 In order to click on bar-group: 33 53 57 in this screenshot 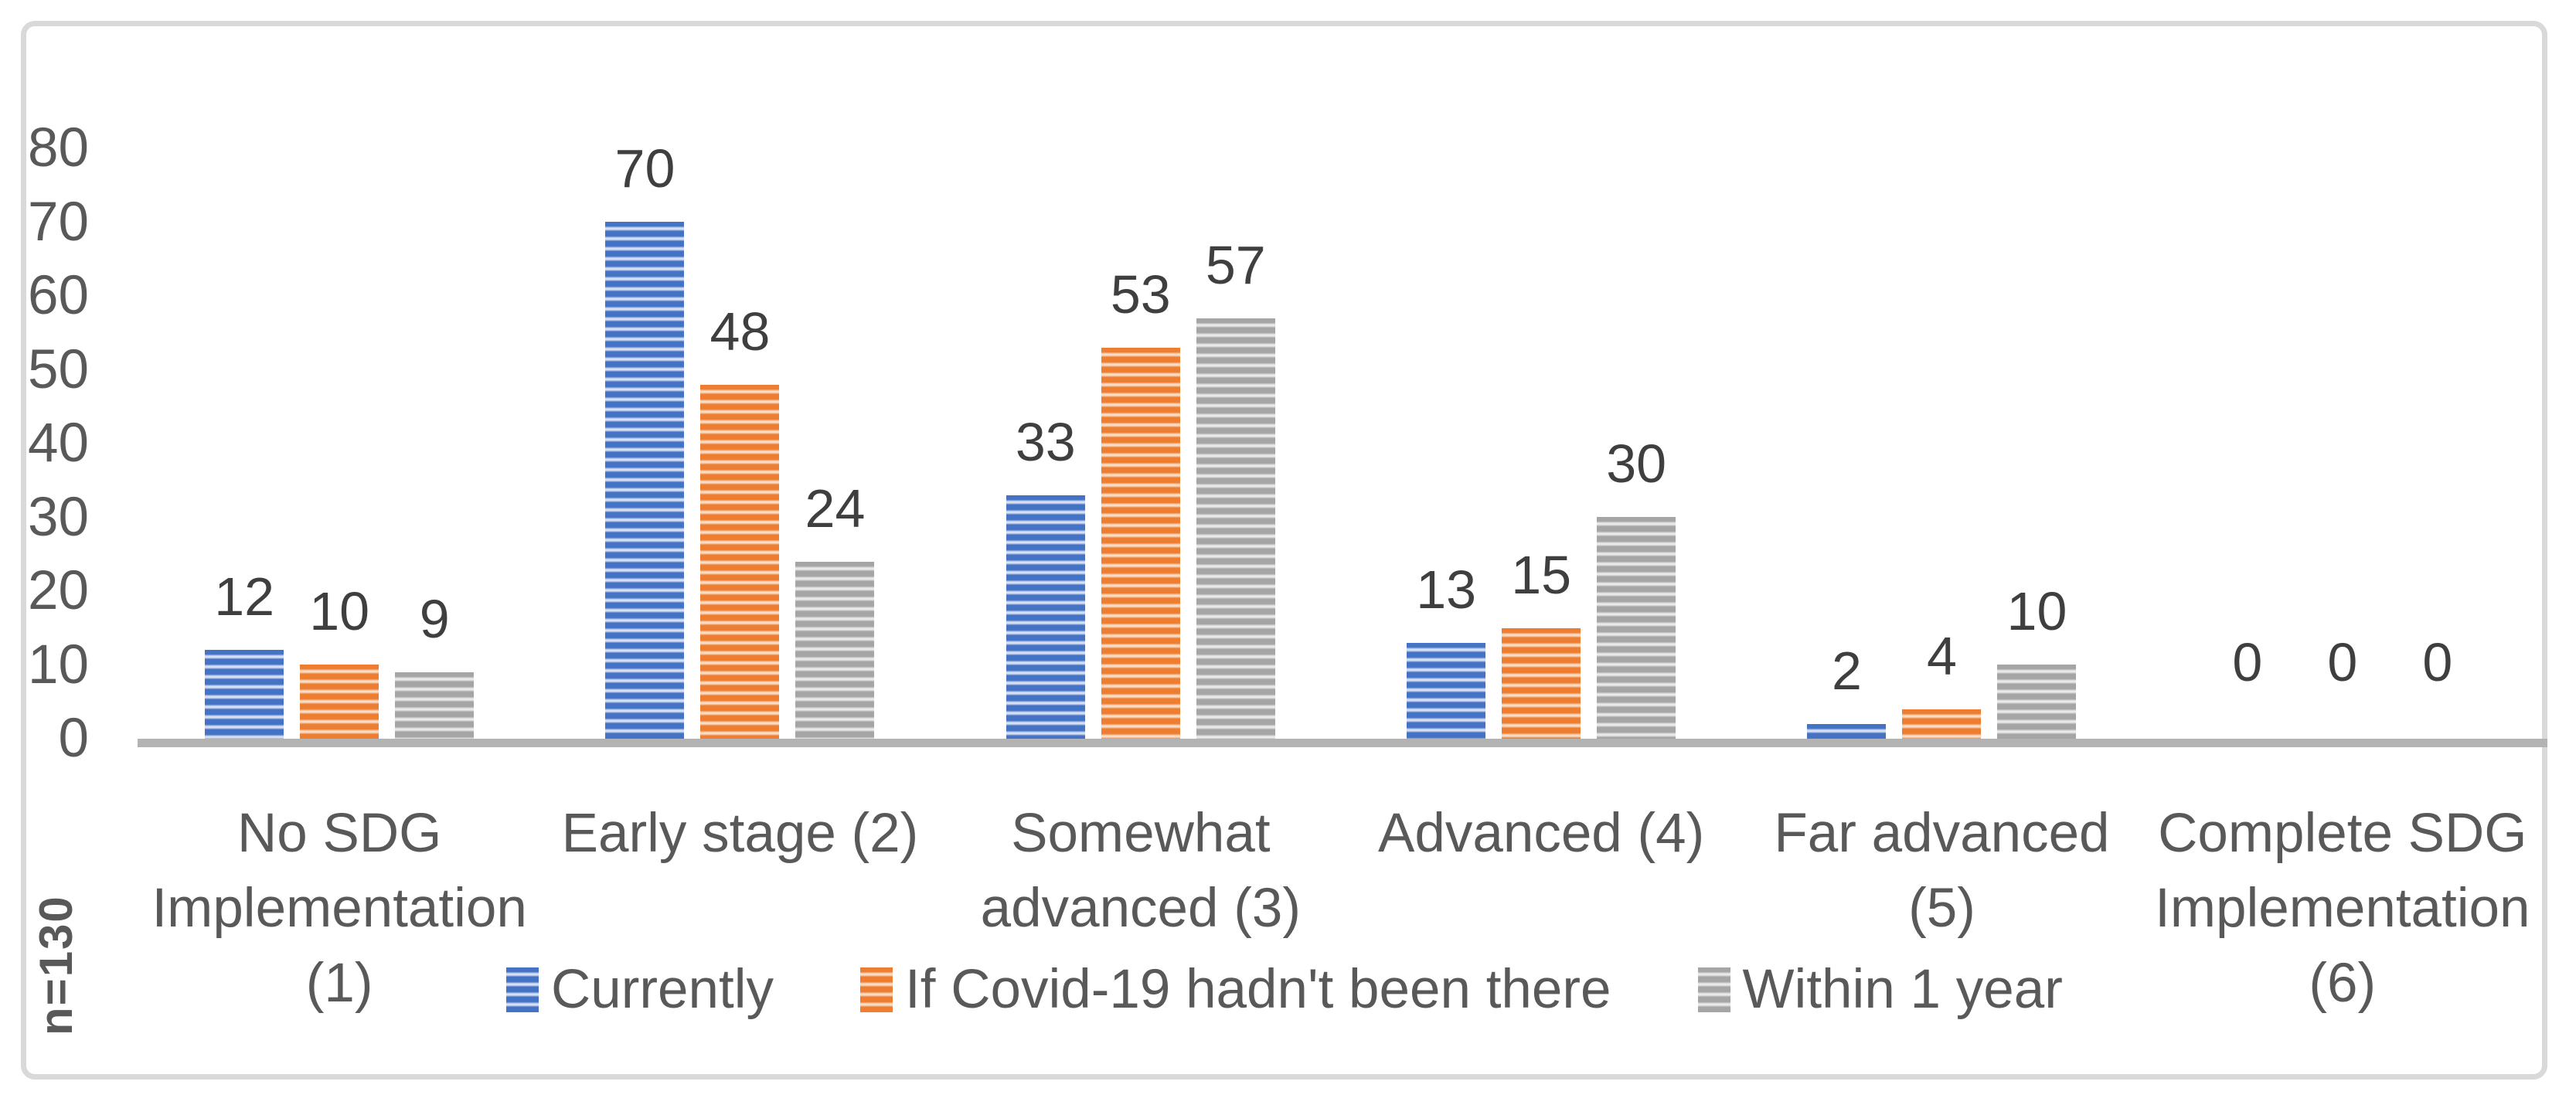, I will do `click(1141, 416)`.